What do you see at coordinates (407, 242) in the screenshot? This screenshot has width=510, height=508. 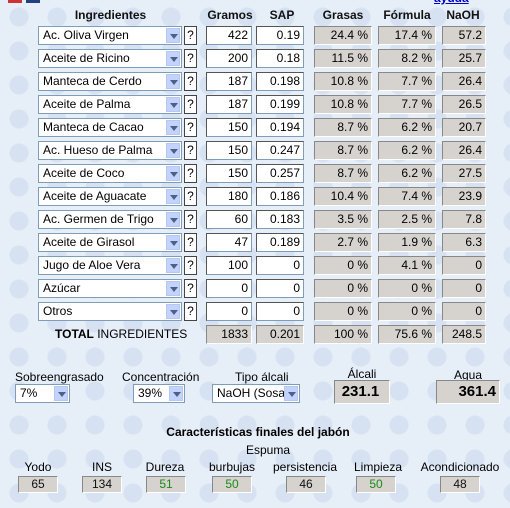 I see `output-field: 1.9 %` at bounding box center [407, 242].